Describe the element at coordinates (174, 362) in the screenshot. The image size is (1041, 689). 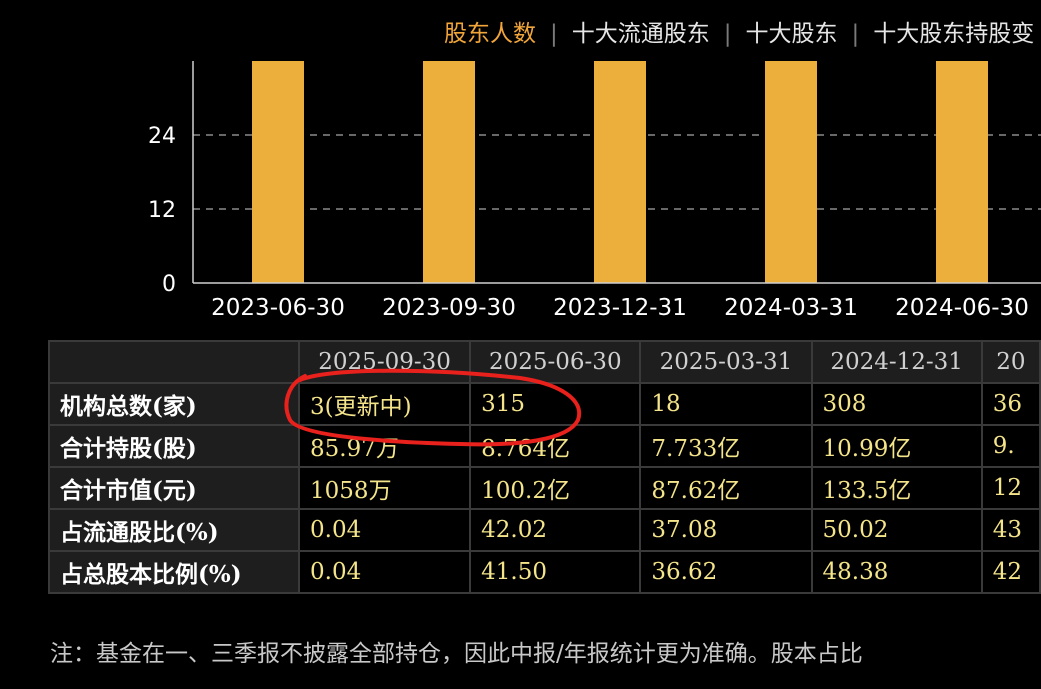
I see `table-corner-cell` at that location.